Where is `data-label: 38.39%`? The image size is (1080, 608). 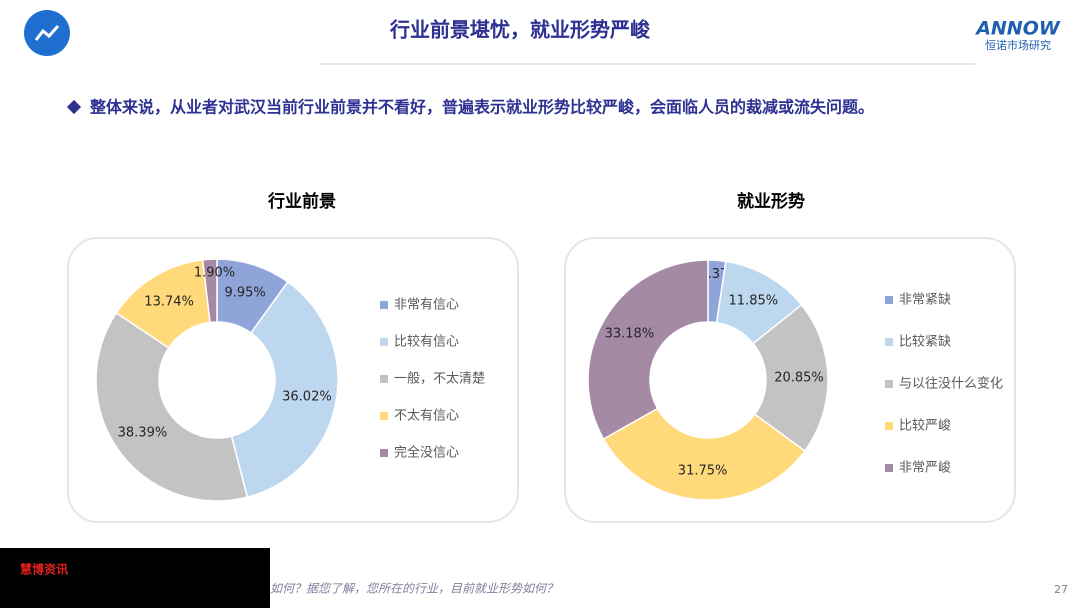
data-label: 38.39% is located at coordinates (143, 433).